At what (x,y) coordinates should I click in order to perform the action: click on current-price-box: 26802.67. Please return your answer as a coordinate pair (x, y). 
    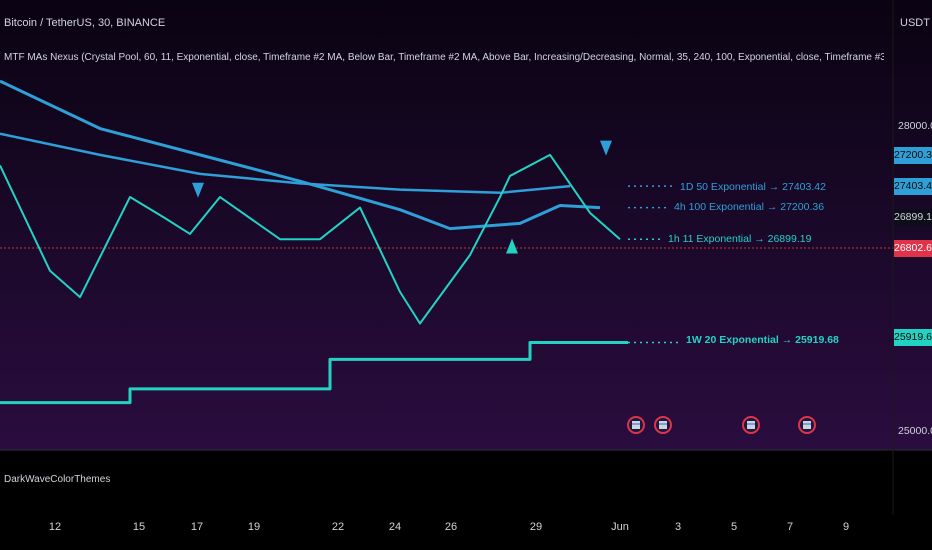
    Looking at the image, I should click on (913, 248).